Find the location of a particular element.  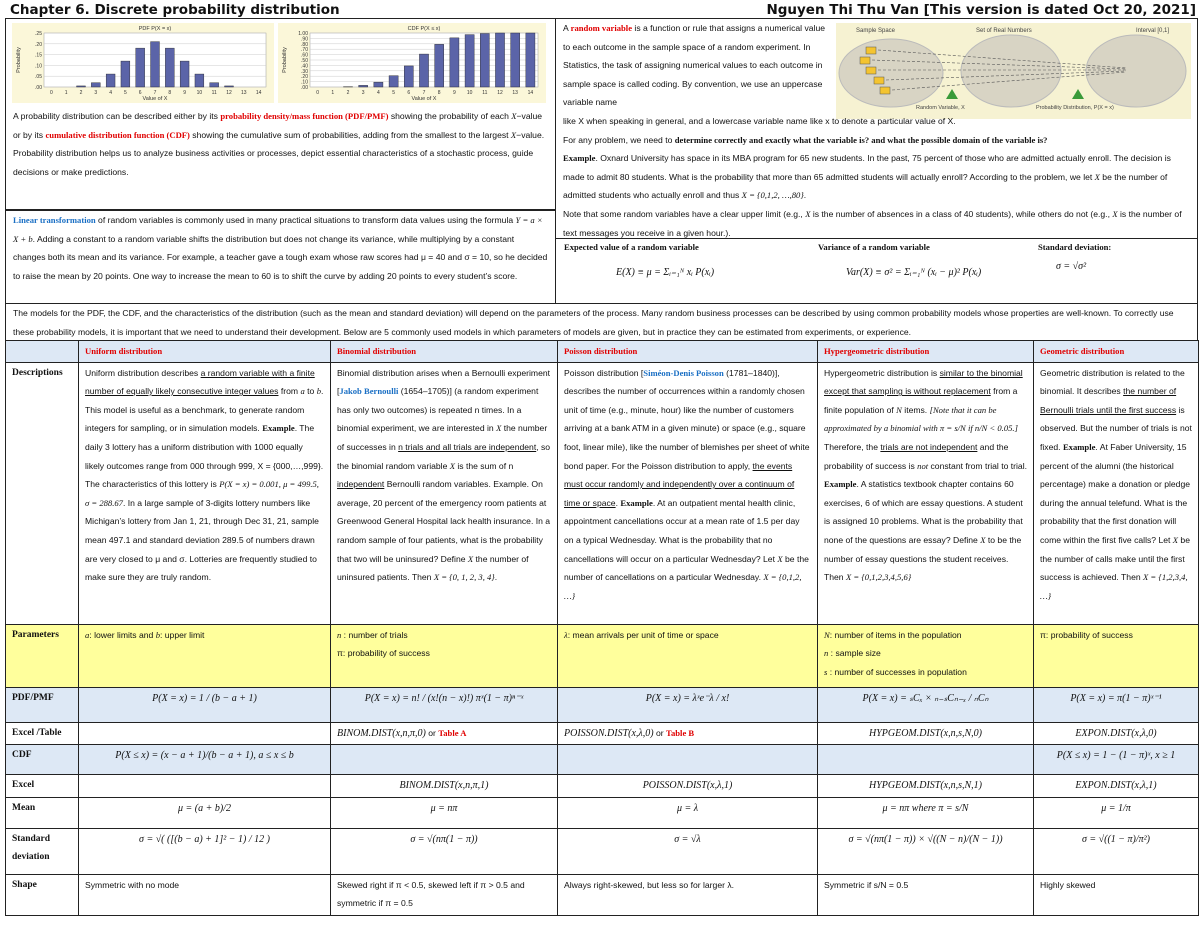

x-tick-label: 4 is located at coordinates (378, 93).